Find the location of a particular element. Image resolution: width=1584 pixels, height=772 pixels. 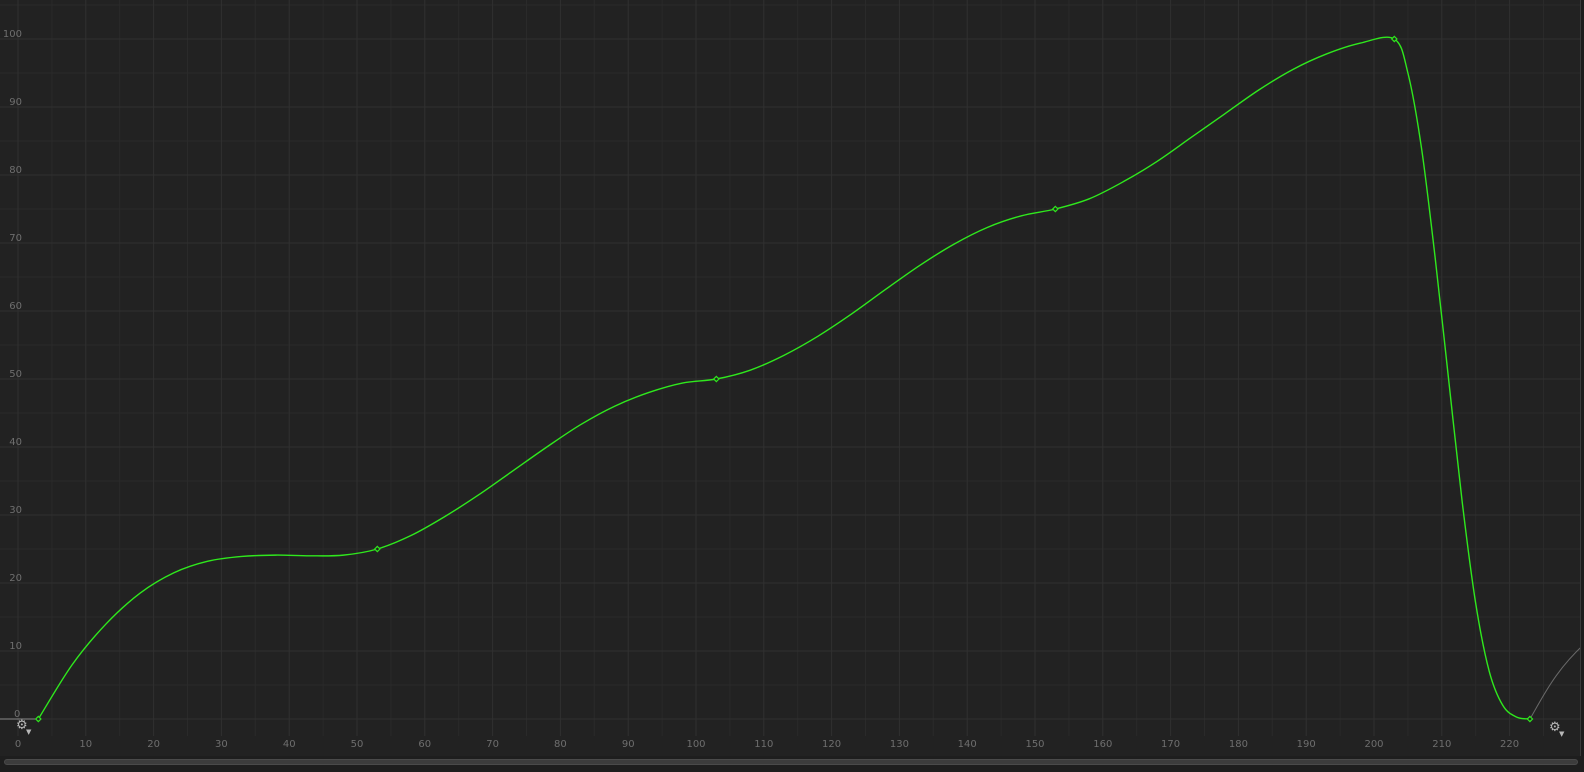

x-tick-label: 110 is located at coordinates (763, 744).